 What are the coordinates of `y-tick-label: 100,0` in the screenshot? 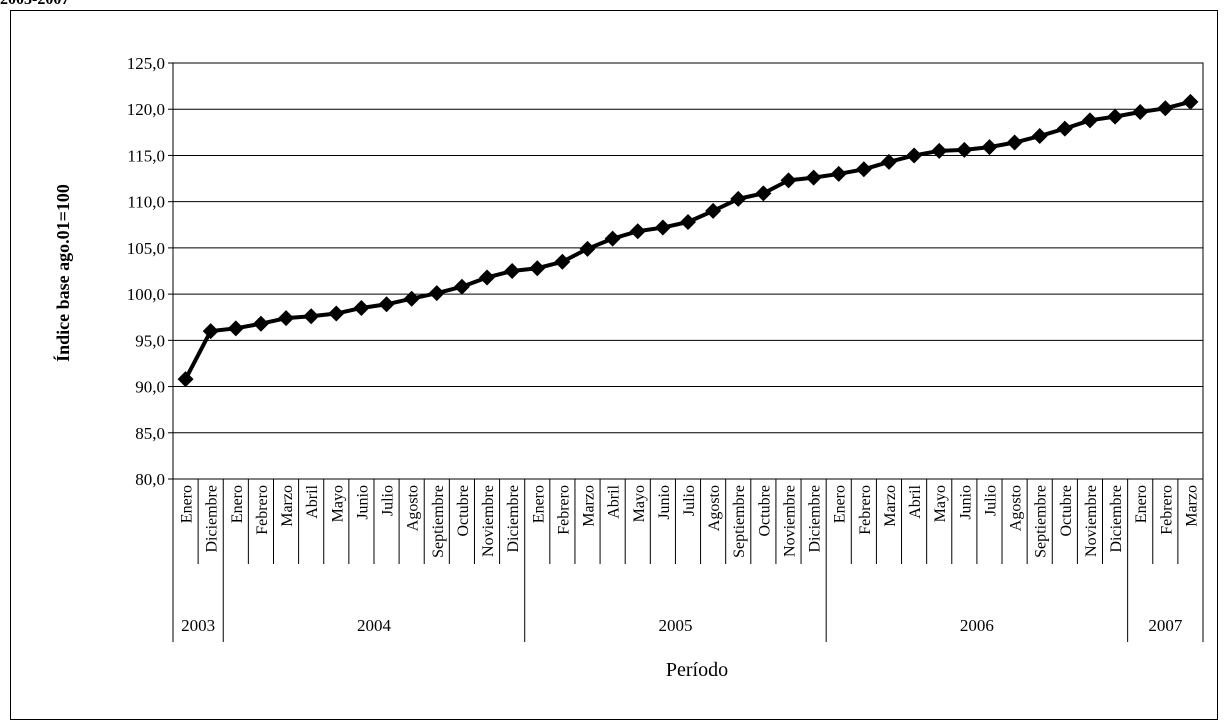 It's located at (146, 294).